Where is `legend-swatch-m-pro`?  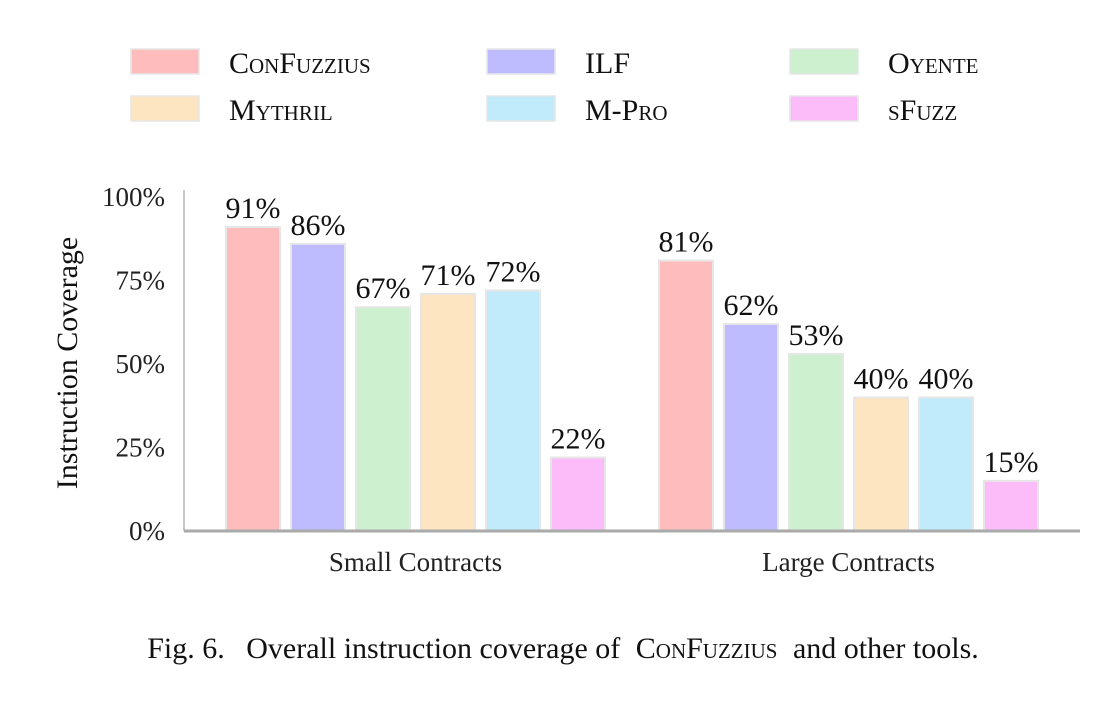 legend-swatch-m-pro is located at coordinates (521, 108).